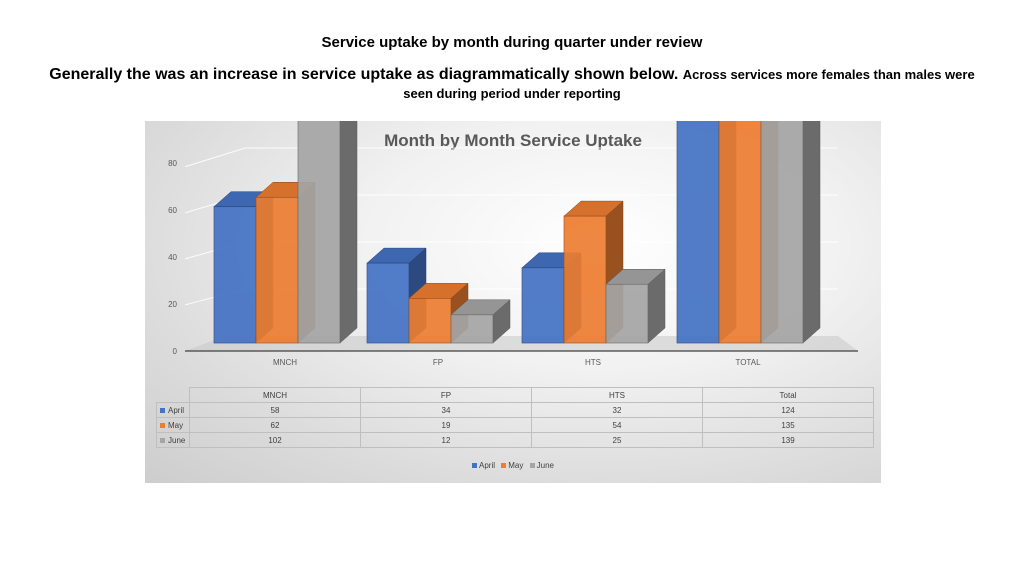  Describe the element at coordinates (176, 410) in the screenshot. I see `series-label: April` at that location.